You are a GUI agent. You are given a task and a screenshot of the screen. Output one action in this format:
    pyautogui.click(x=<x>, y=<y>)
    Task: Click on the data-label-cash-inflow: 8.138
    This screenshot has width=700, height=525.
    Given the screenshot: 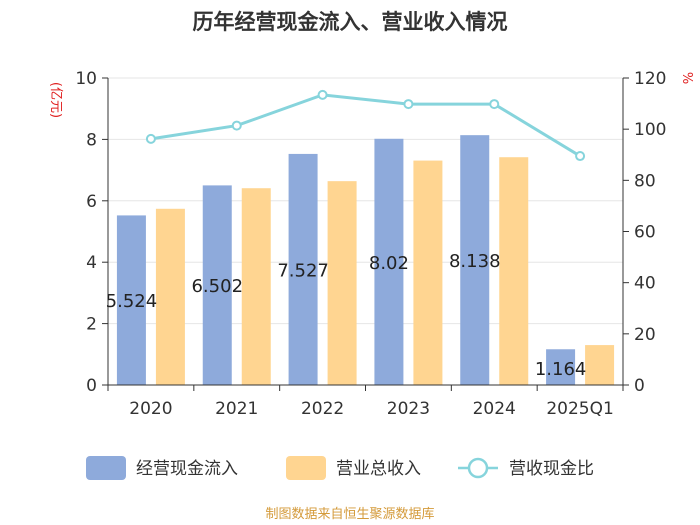 What is the action you would take?
    pyautogui.click(x=475, y=261)
    